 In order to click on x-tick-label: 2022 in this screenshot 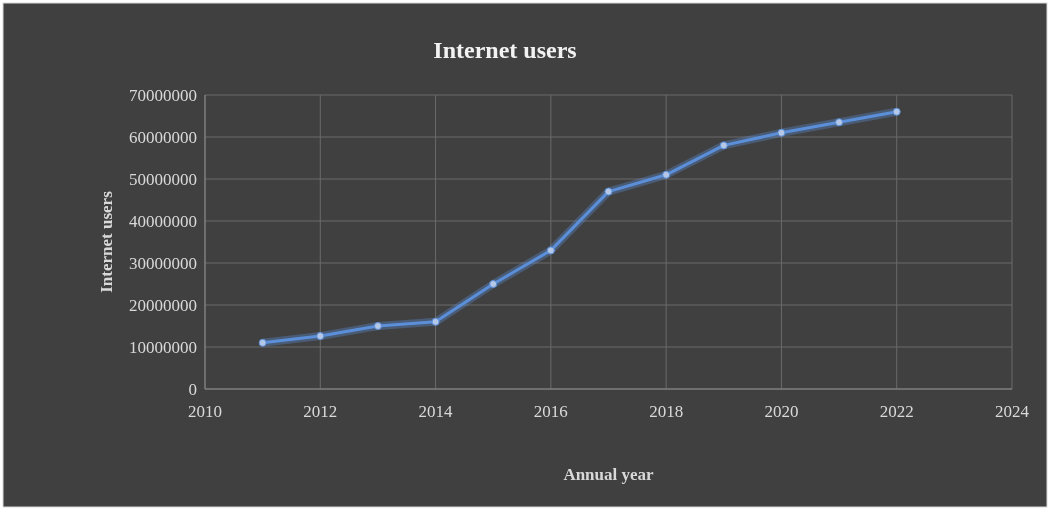, I will do `click(896, 411)`.